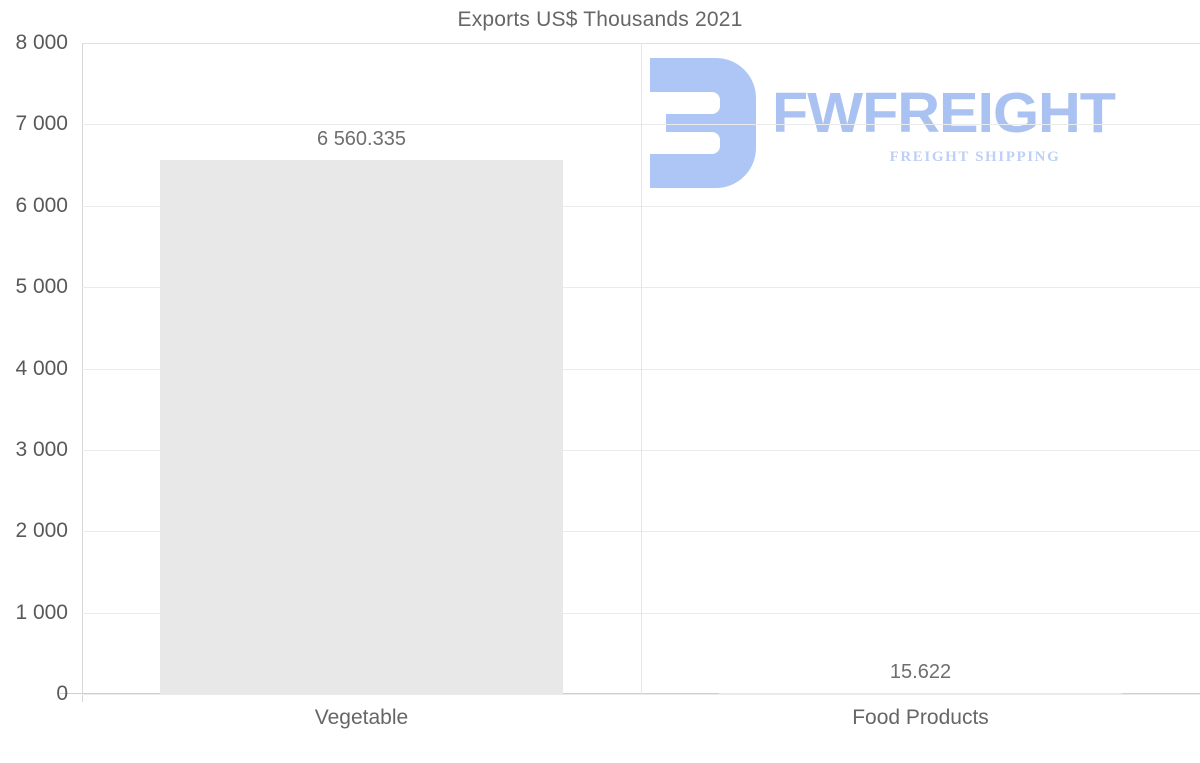 Image resolution: width=1200 pixels, height=763 pixels. Describe the element at coordinates (82, 372) in the screenshot. I see `y-axis-line` at that location.